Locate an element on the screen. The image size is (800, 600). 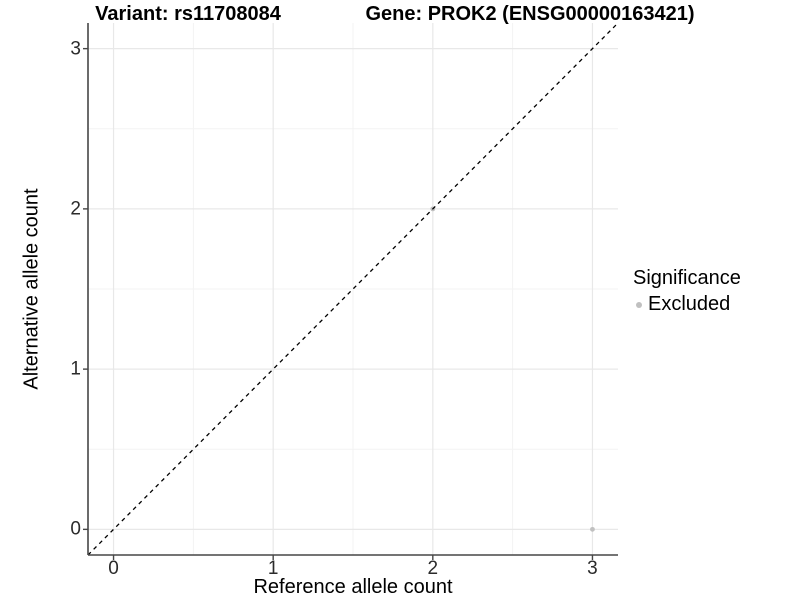
legend-item-excluded: Excluded is located at coordinates (686, 304).